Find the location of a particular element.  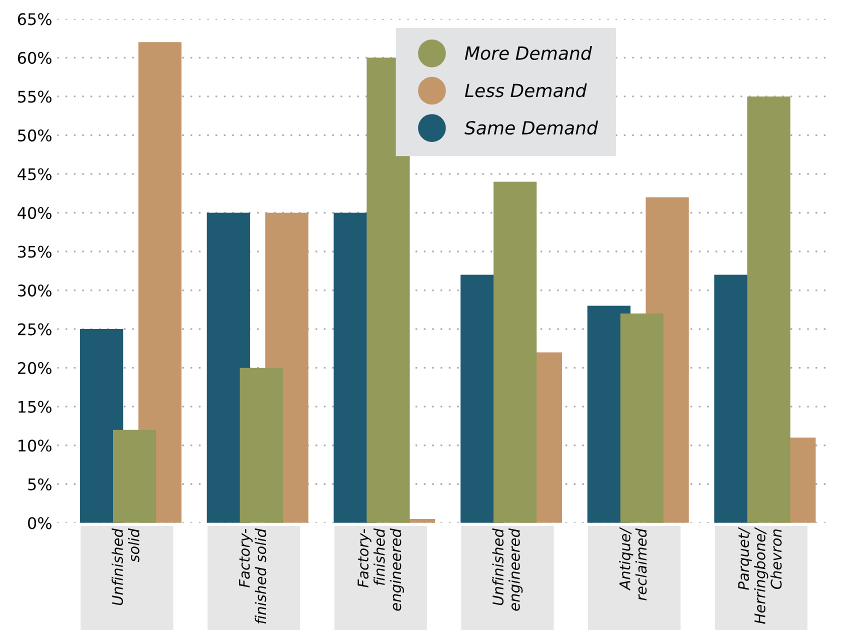

legend-label: Same Demand is located at coordinates (531, 127).